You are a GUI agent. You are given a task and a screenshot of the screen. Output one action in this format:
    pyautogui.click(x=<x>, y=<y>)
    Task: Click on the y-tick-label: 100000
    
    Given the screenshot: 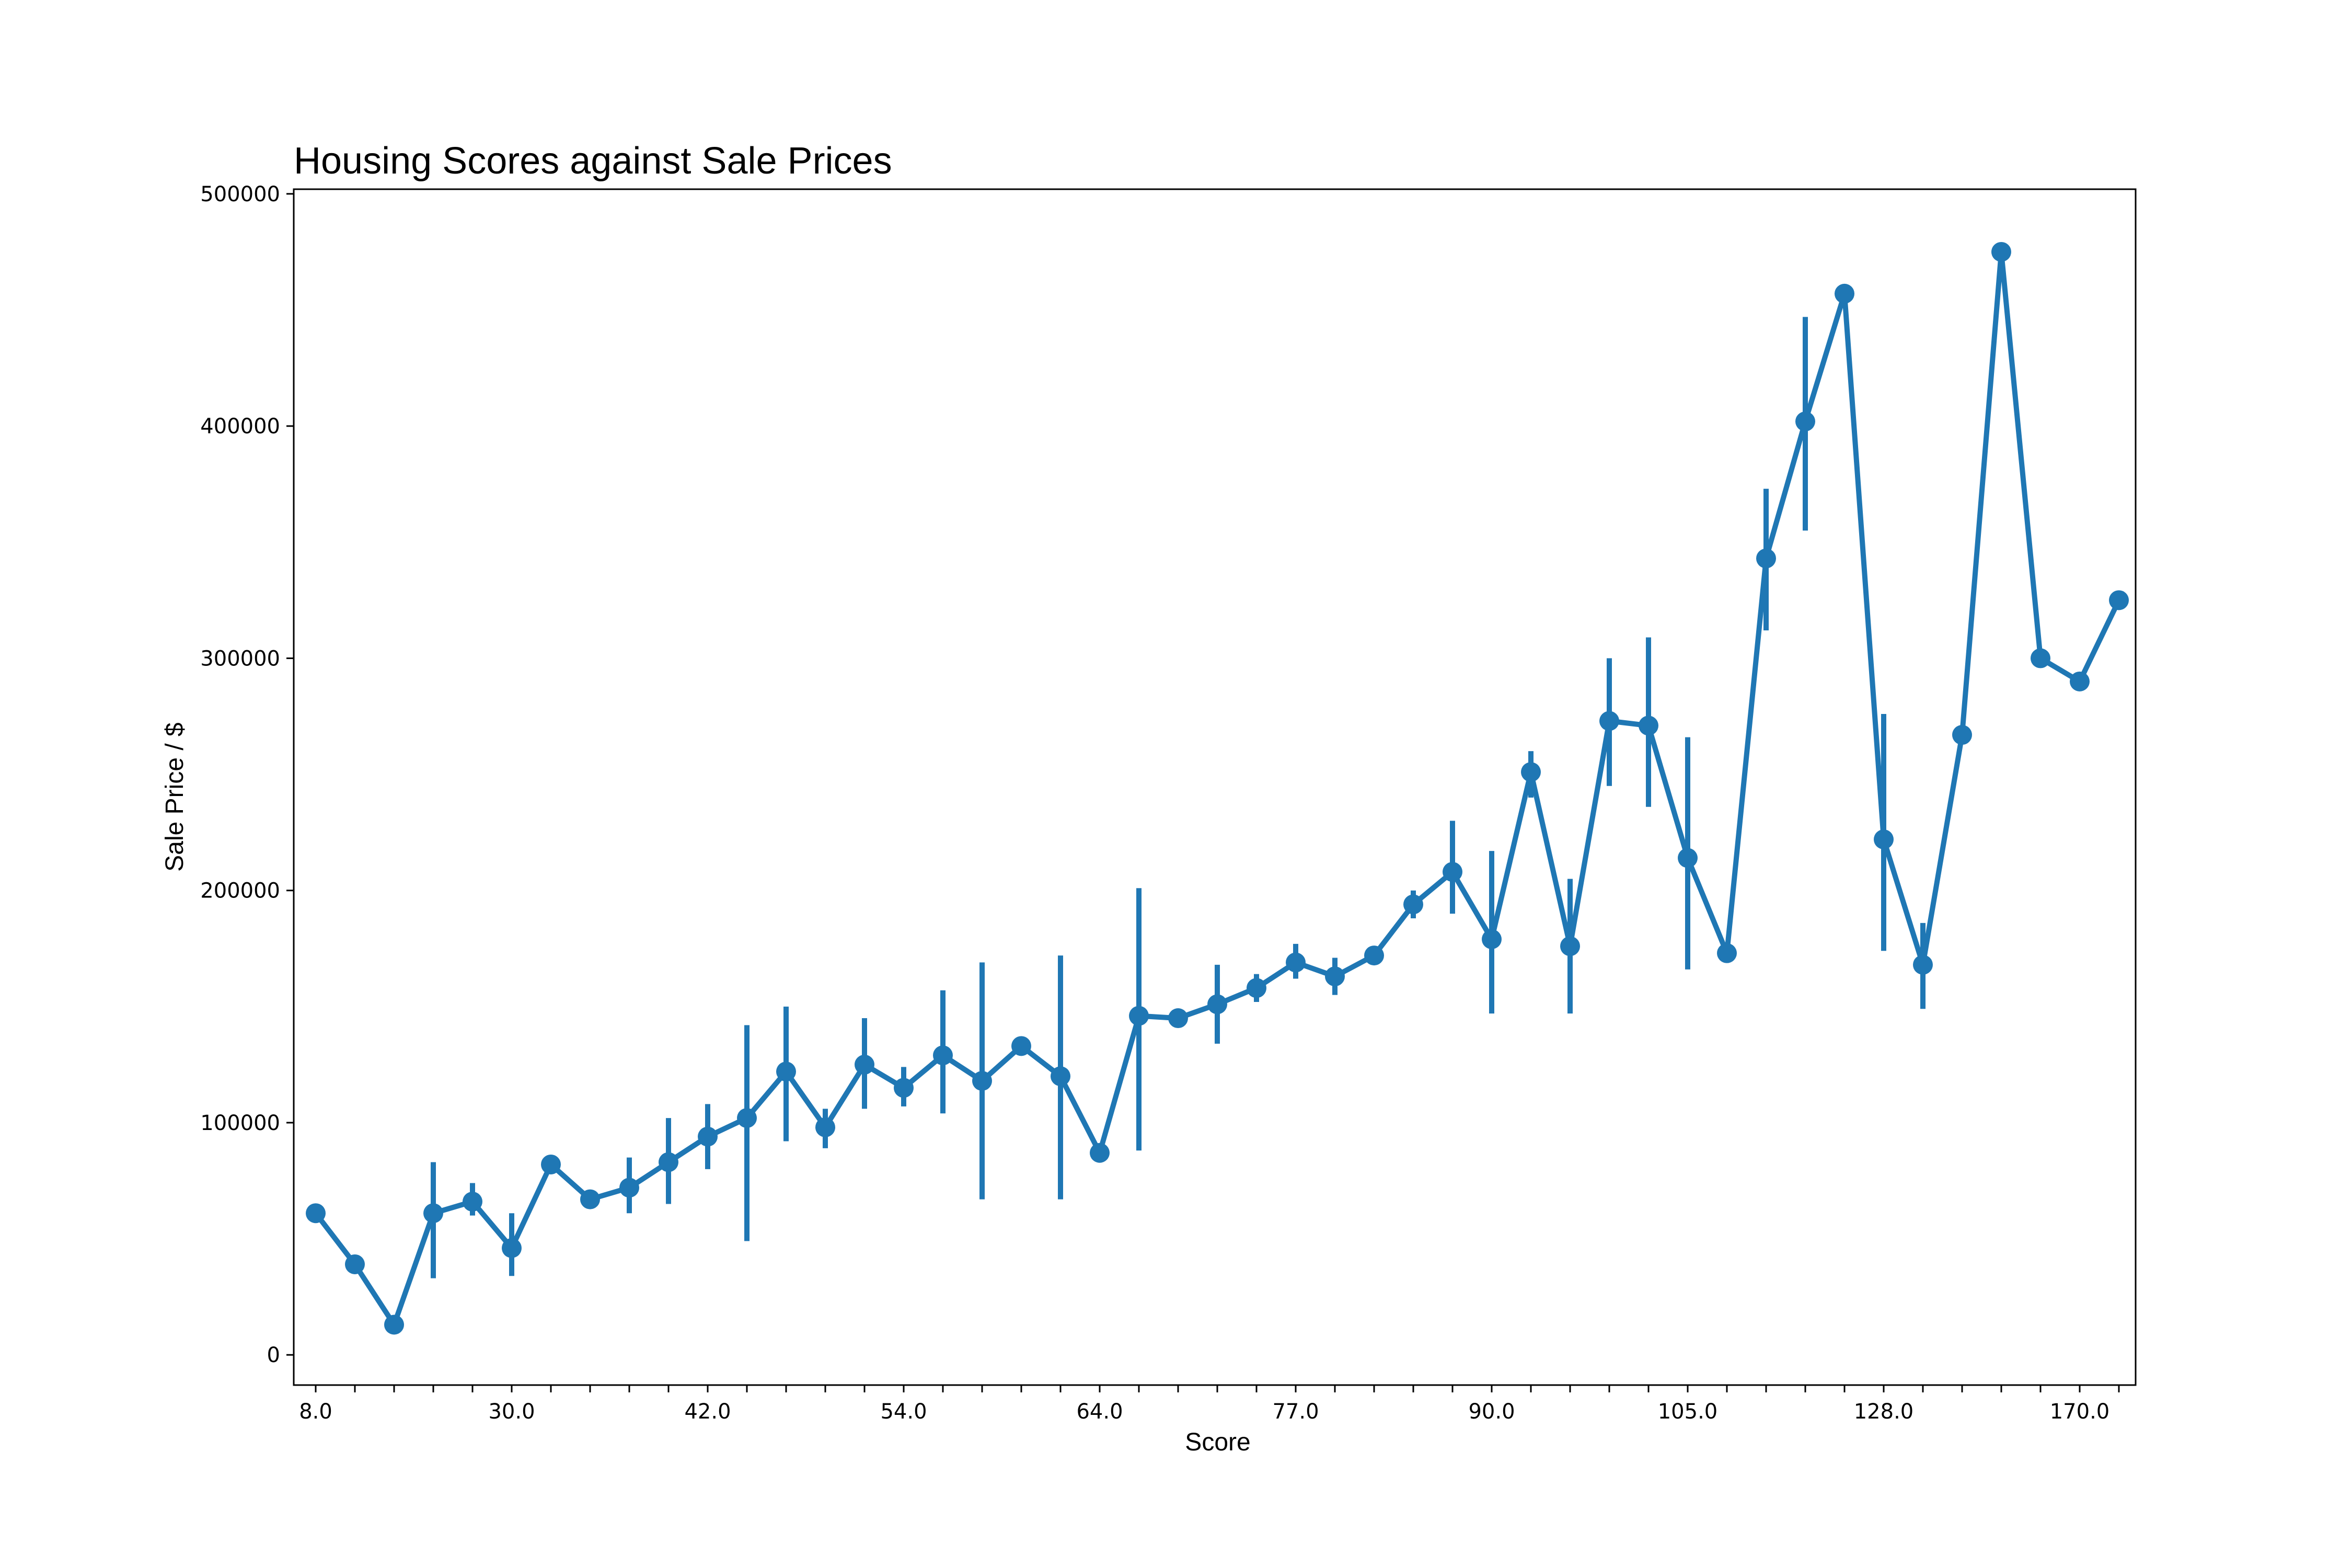 What is the action you would take?
    pyautogui.click(x=240, y=1123)
    